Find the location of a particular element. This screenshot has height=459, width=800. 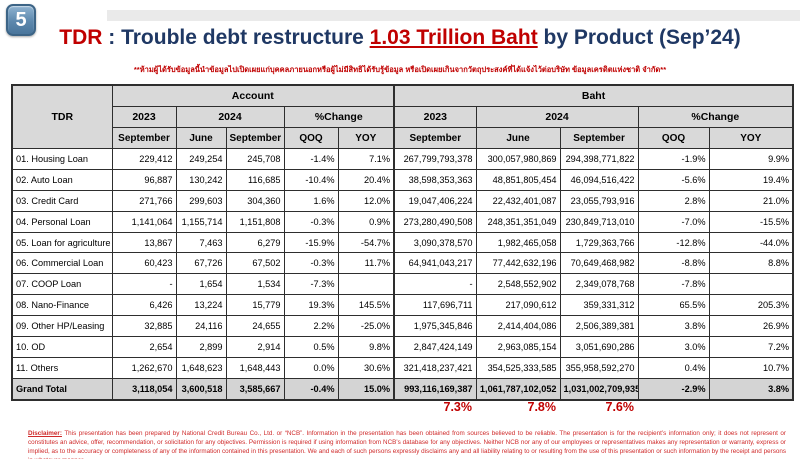

section-header-account: Account is located at coordinates (253, 95).